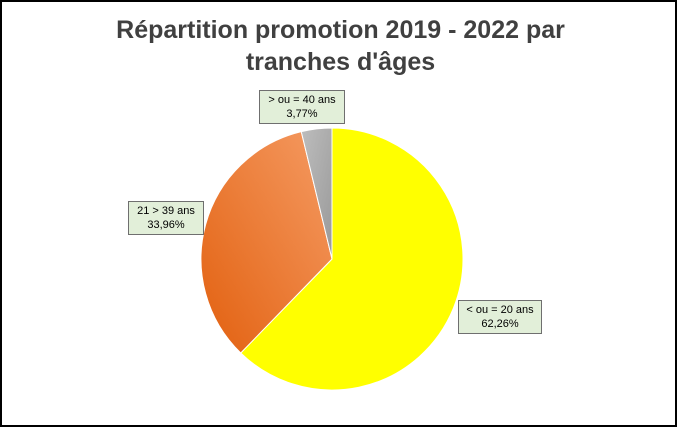 The width and height of the screenshot is (677, 427). Describe the element at coordinates (500, 324) in the screenshot. I see `data-label-value: 62,26%` at that location.